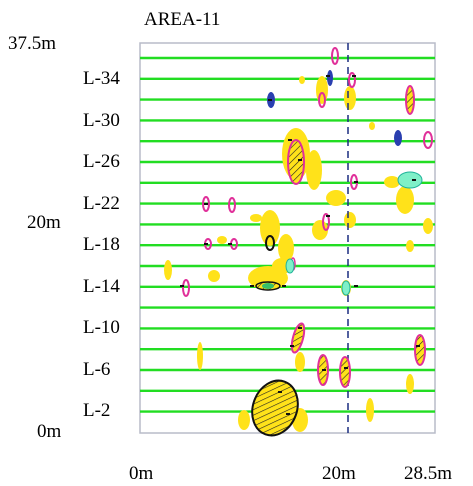  Describe the element at coordinates (339, 473) in the screenshot. I see `x-label-middle: 20m` at that location.